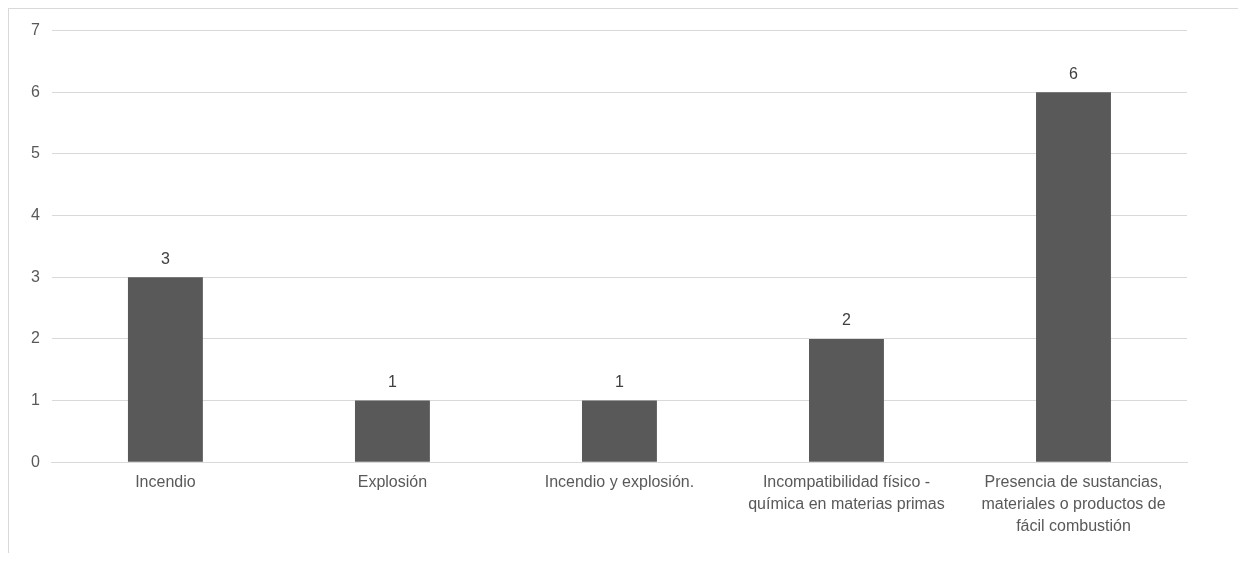  Describe the element at coordinates (392, 482) in the screenshot. I see `x-tick-label: Explosión` at that location.